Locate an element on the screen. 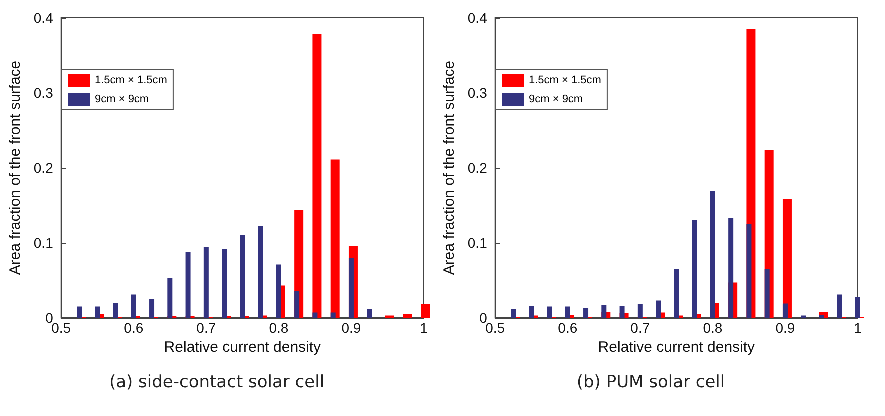 The width and height of the screenshot is (885, 416). text: (b) PUM solar cell is located at coordinates (651, 382).